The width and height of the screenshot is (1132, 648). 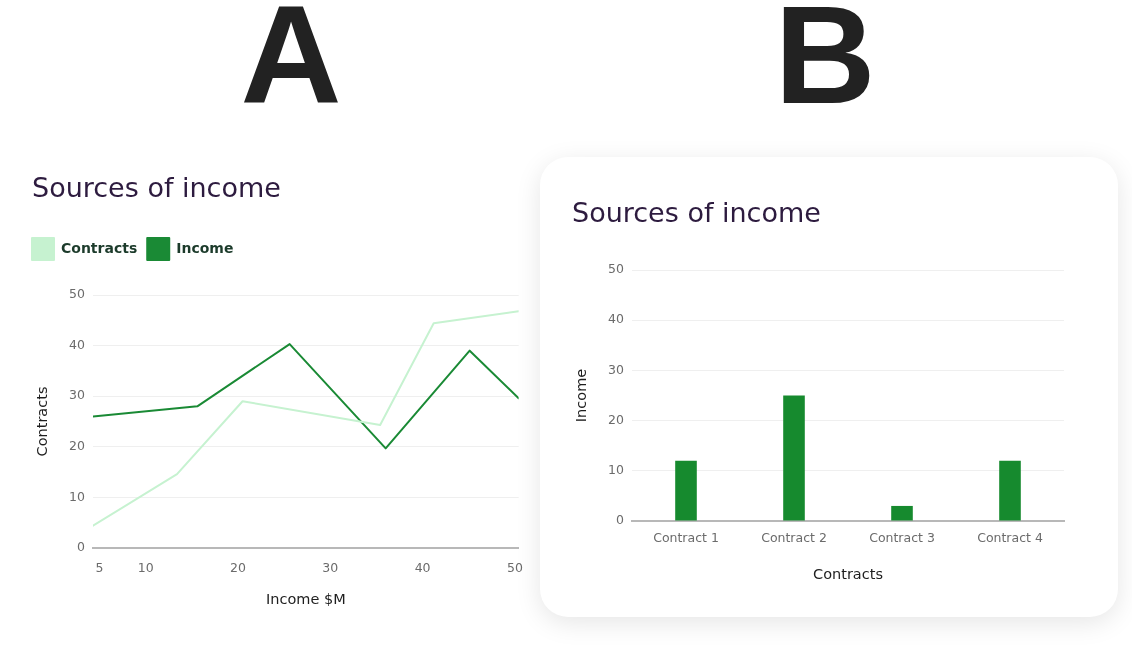 What do you see at coordinates (422, 567) in the screenshot?
I see `x-tick-label: 40` at bounding box center [422, 567].